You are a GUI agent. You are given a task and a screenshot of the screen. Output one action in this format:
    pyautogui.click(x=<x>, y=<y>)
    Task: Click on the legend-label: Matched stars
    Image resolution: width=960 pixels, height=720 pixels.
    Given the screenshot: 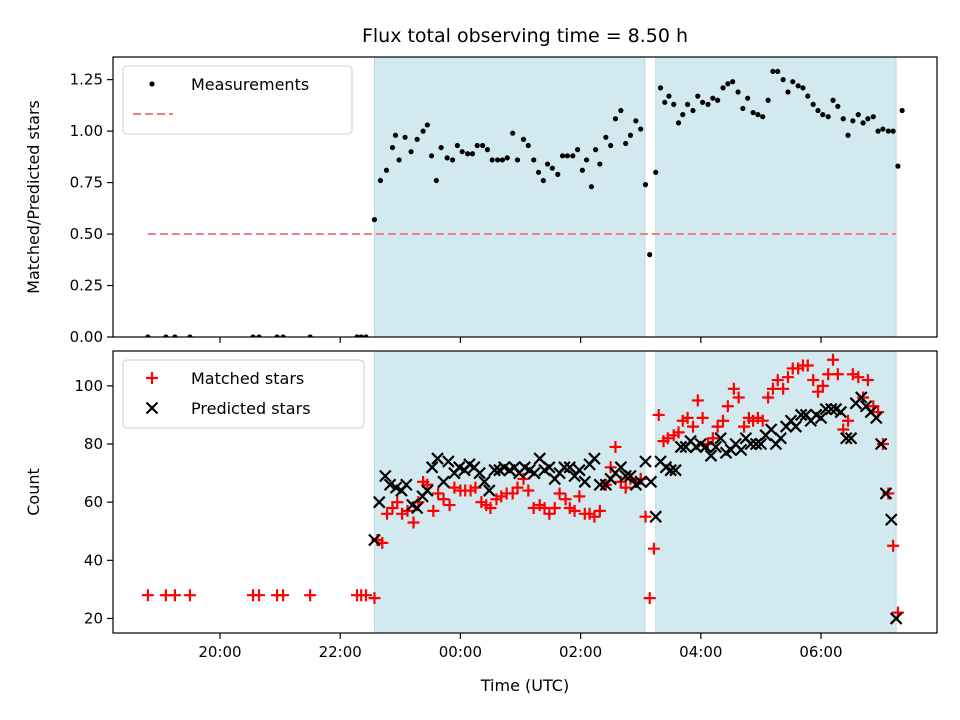 What is the action you would take?
    pyautogui.click(x=247, y=378)
    